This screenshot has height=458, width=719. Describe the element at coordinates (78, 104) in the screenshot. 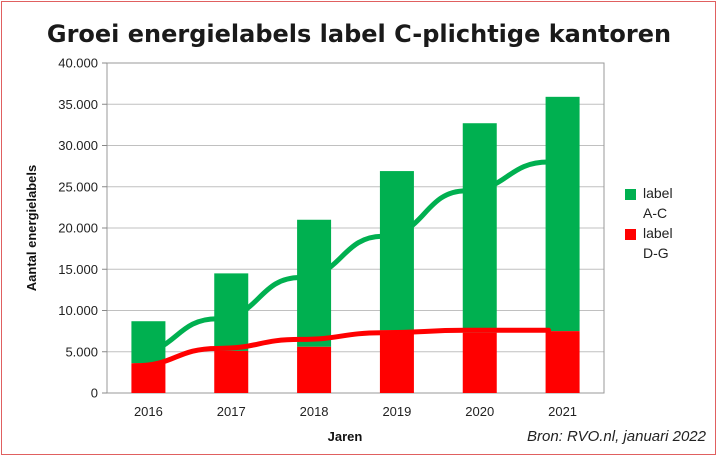

I see `y-tick-label: 35.000` at that location.